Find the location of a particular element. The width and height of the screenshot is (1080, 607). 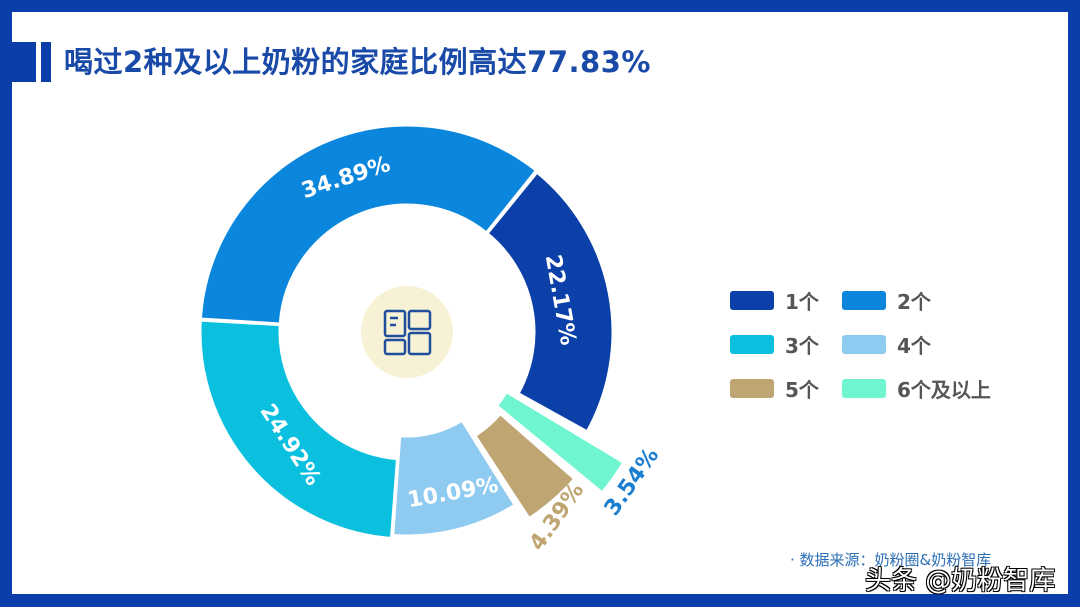

legend-item-2: 2个 is located at coordinates (886, 300).